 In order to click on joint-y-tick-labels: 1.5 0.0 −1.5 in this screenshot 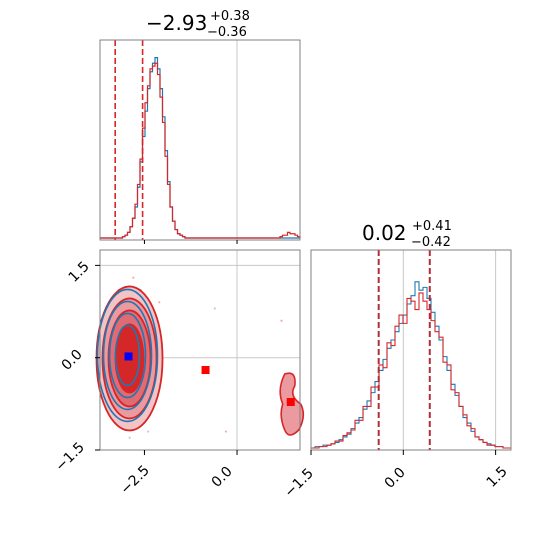, I will do `click(72, 367)`.